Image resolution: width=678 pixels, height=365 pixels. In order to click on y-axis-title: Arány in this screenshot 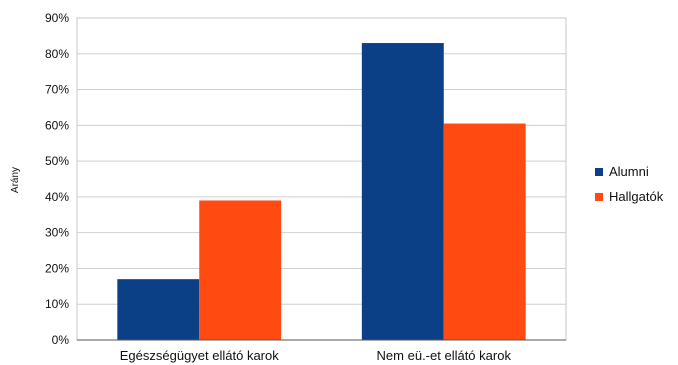, I will do `click(15, 180)`.